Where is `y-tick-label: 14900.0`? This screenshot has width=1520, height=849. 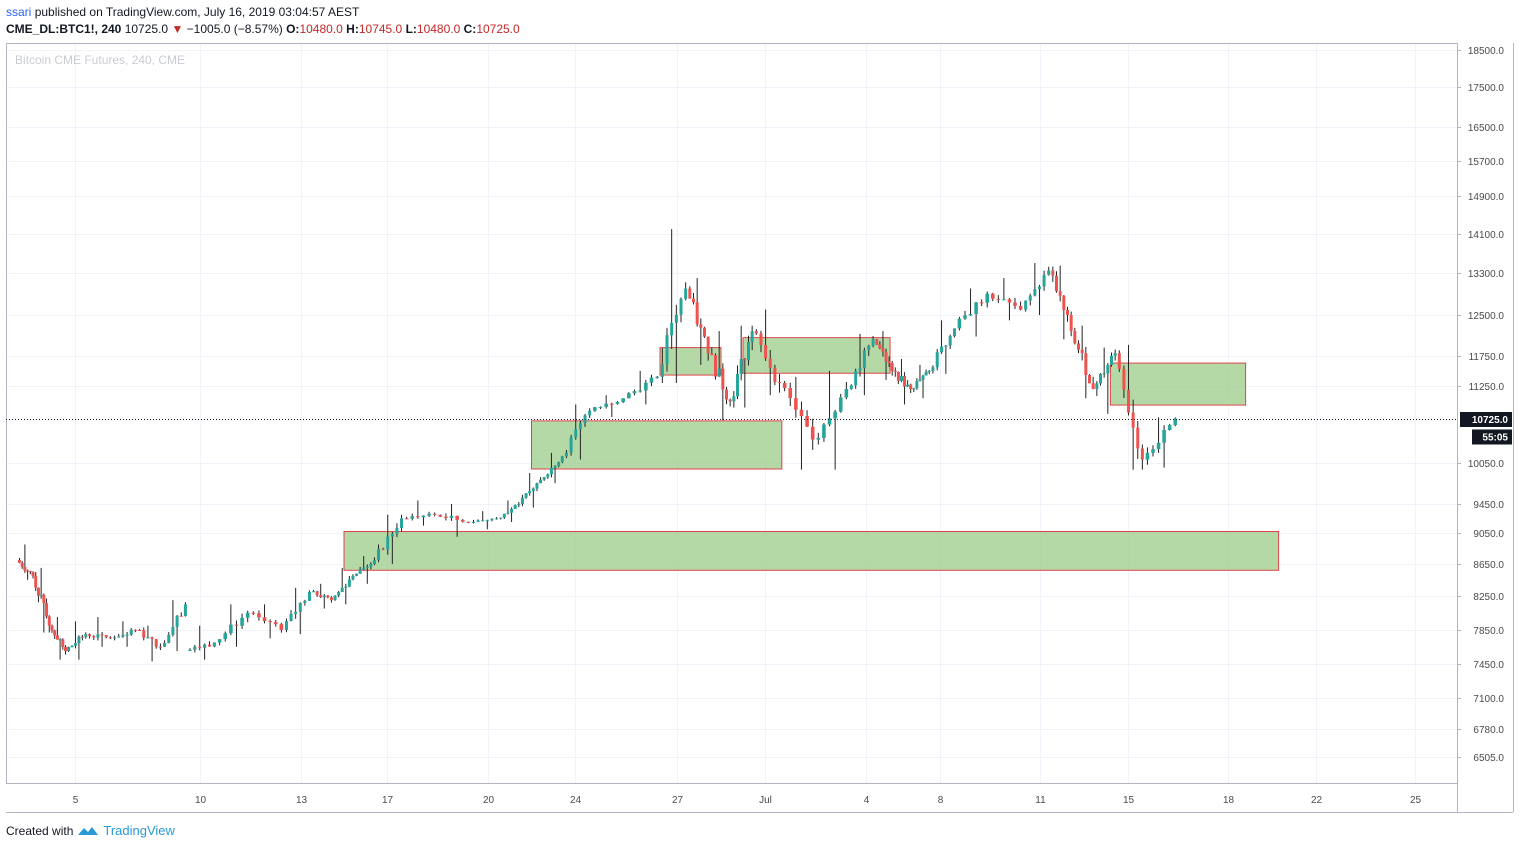 y-tick-label: 14900.0 is located at coordinates (1486, 197).